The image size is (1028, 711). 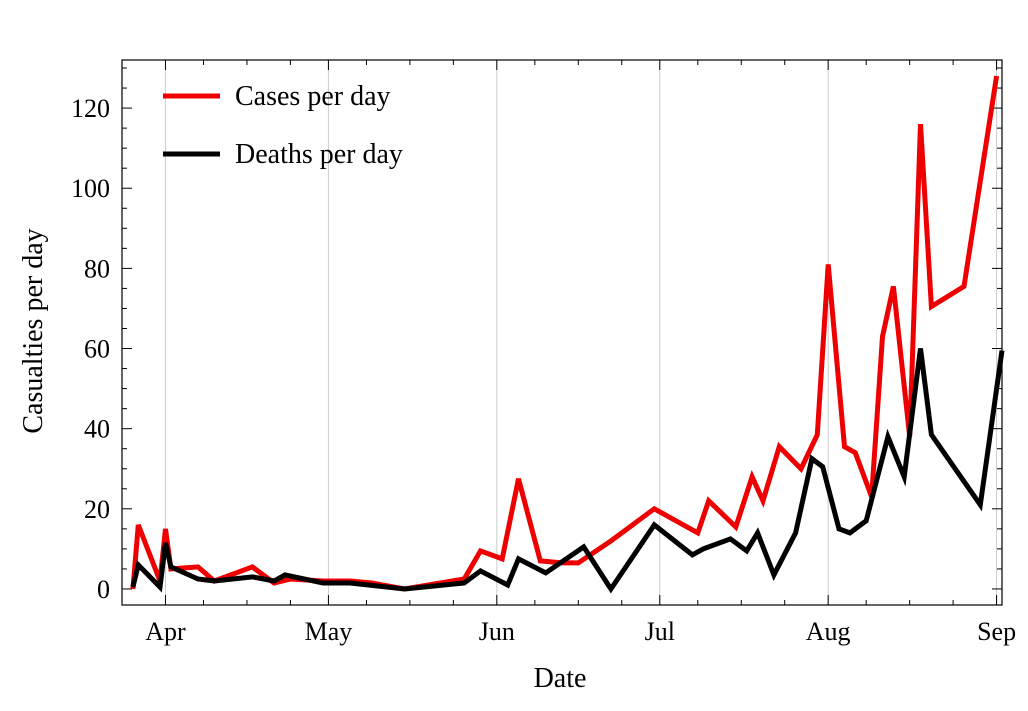 What do you see at coordinates (90, 108) in the screenshot?
I see `y-tick-label: 120` at bounding box center [90, 108].